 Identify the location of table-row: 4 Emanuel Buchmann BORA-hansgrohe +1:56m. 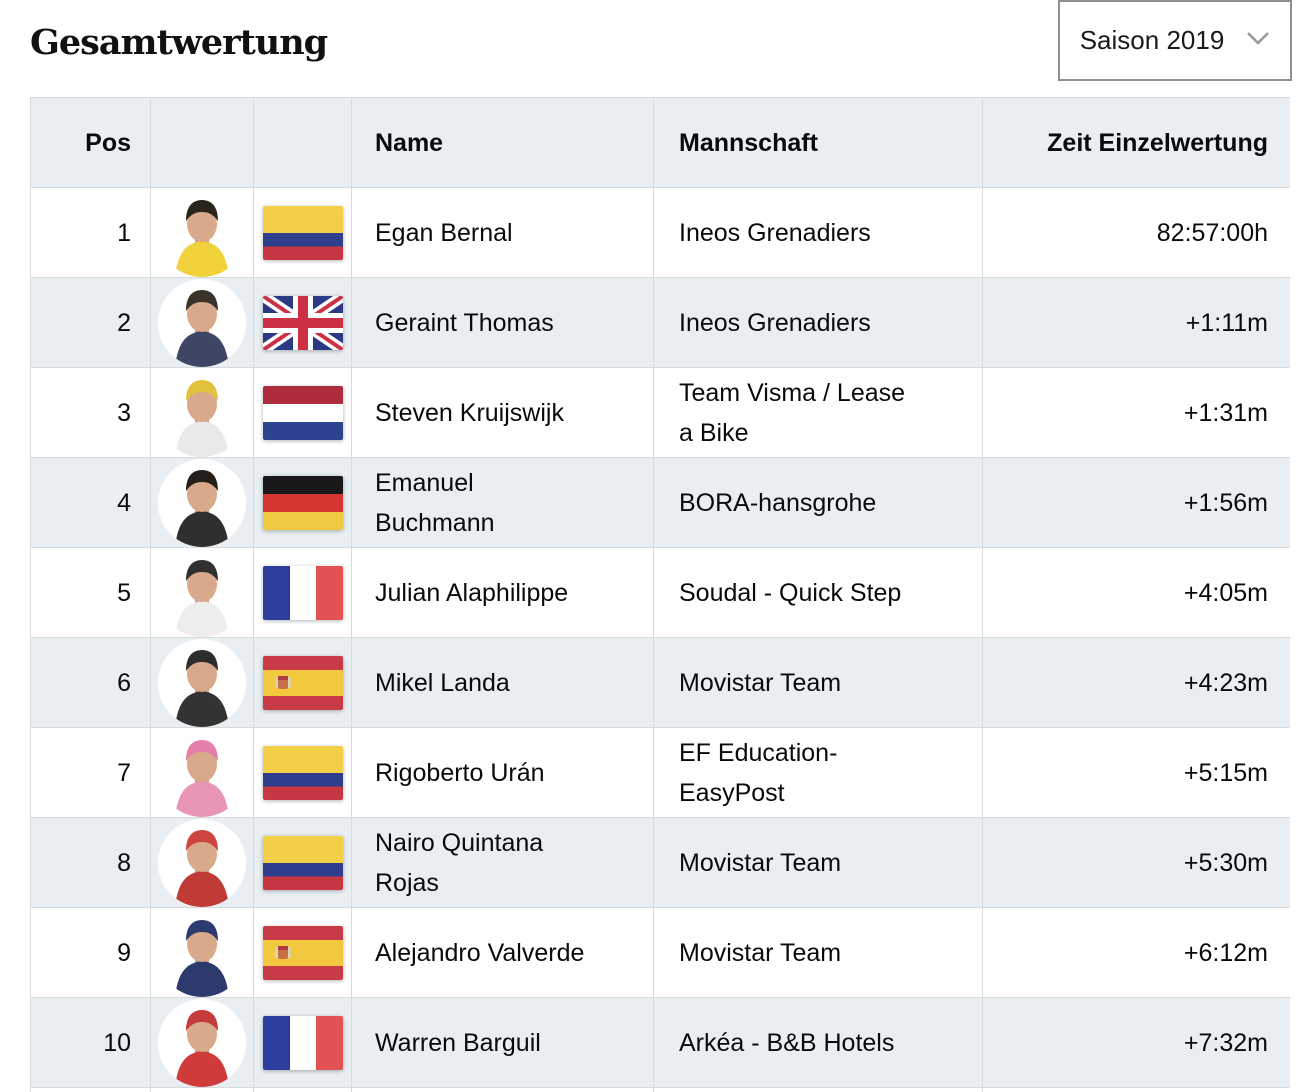
(660, 502).